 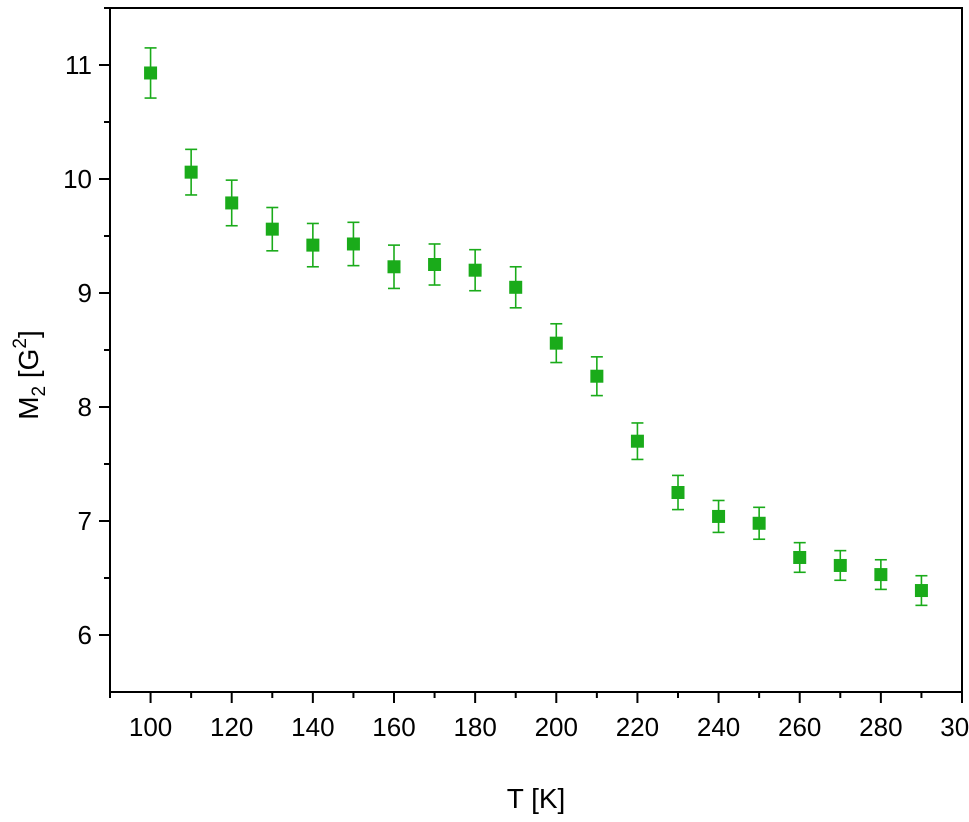 I want to click on y-axis-title: M2 [G2], so click(x=30, y=375).